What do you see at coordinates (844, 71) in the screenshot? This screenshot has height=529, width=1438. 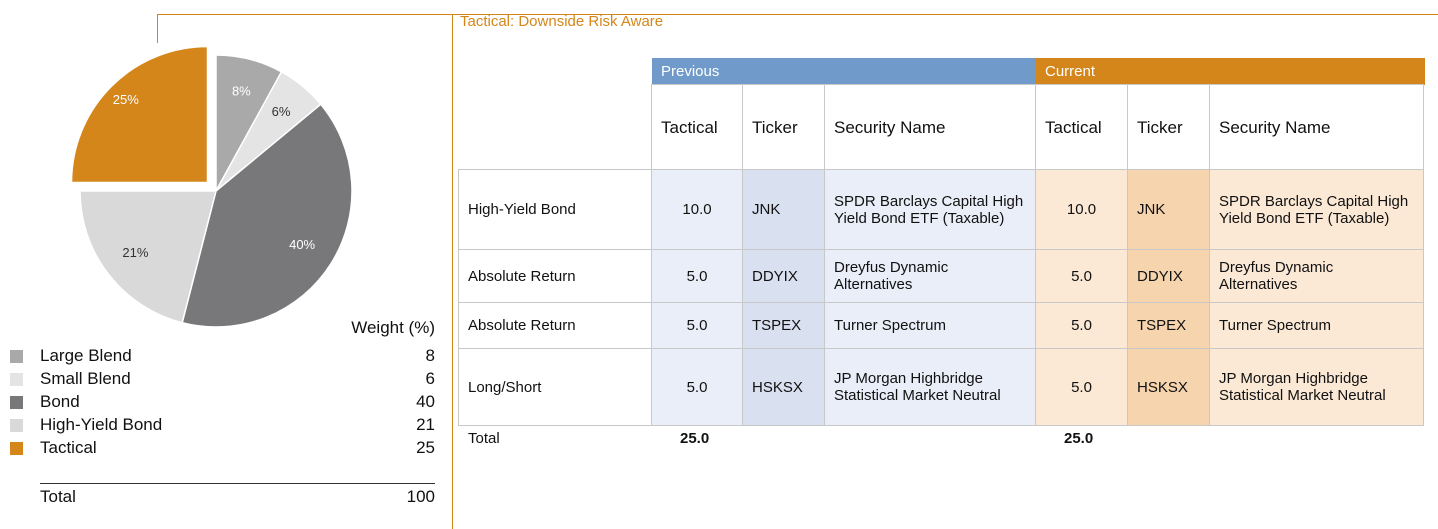 I see `group-header: Previous` at bounding box center [844, 71].